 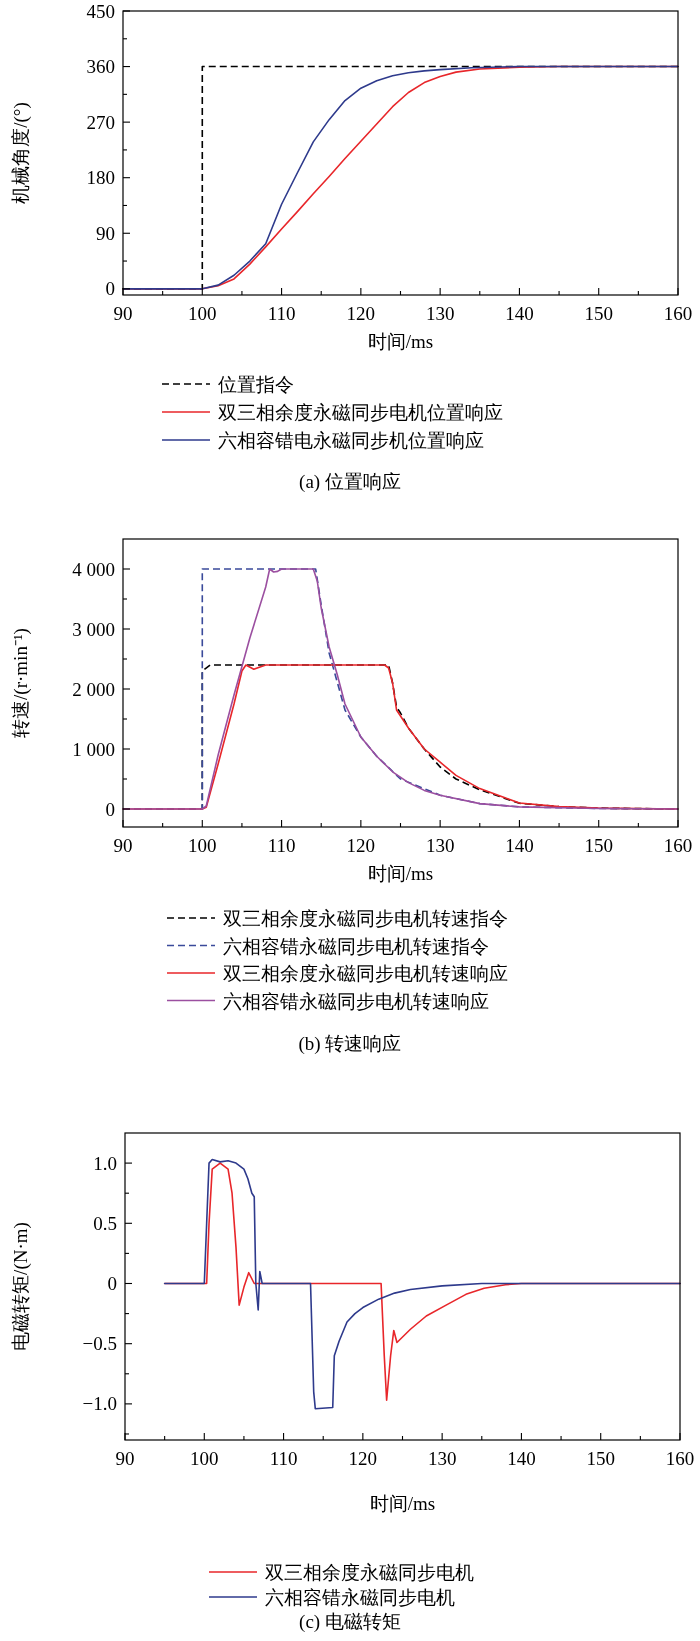 What do you see at coordinates (350, 1622) in the screenshot?
I see `text: (c) 电磁转矩` at bounding box center [350, 1622].